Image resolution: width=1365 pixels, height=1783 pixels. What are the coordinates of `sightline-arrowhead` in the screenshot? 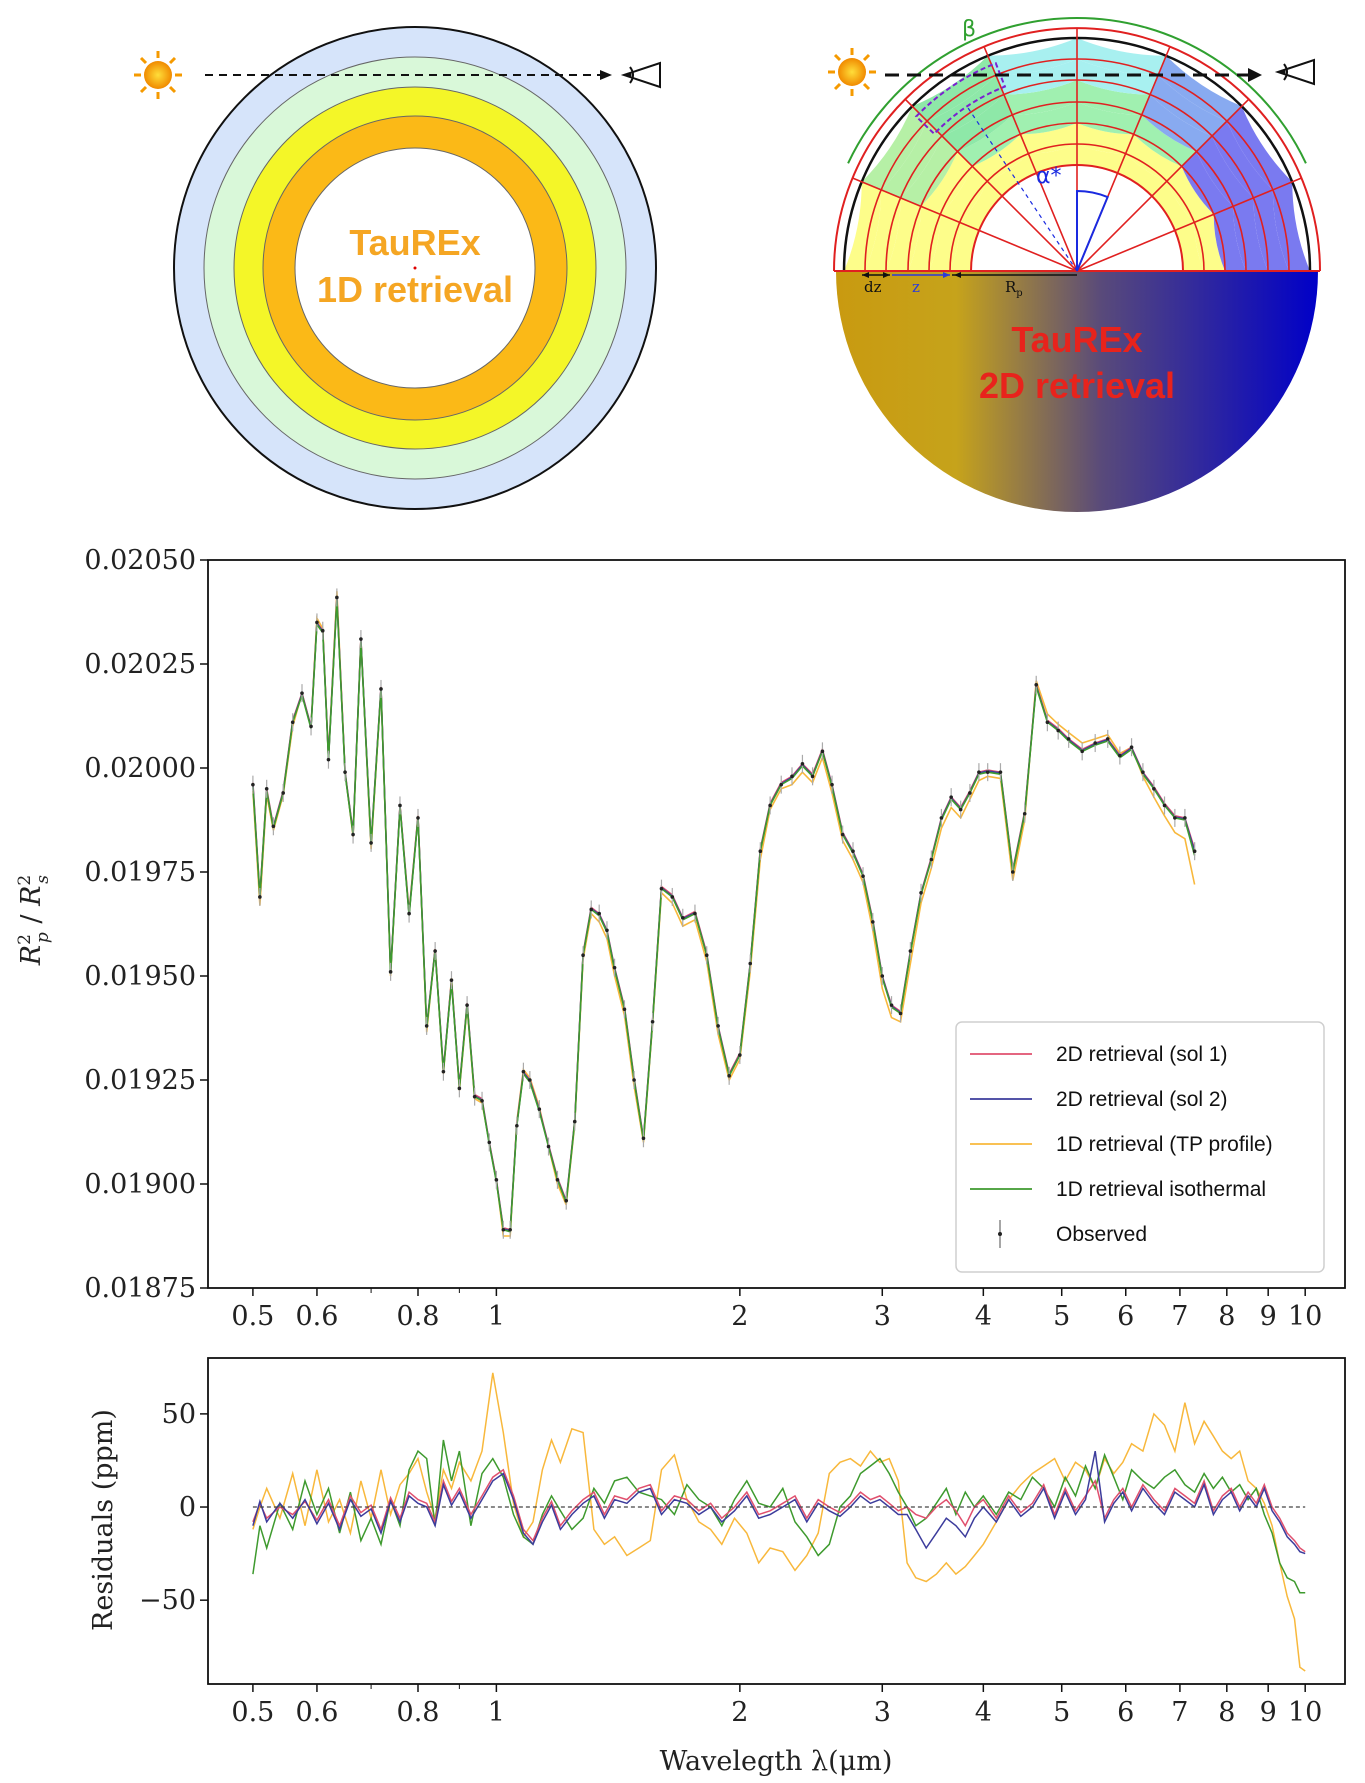 It's located at (606, 75).